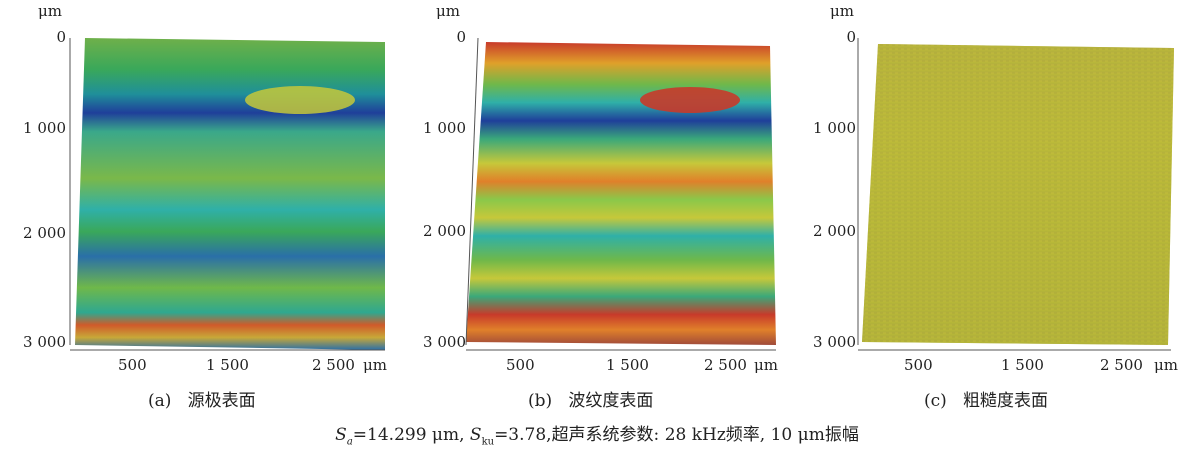 This screenshot has height=450, width=1194. I want to click on caption-text: 波纹度表面, so click(611, 401).